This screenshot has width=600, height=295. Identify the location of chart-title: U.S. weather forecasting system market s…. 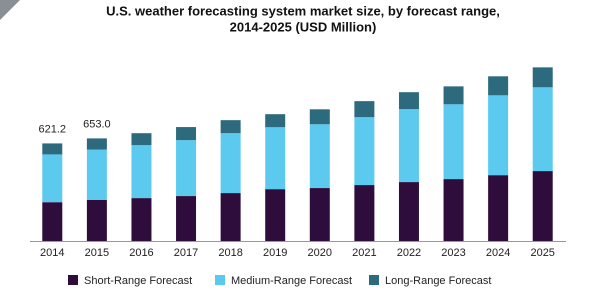
(303, 10).